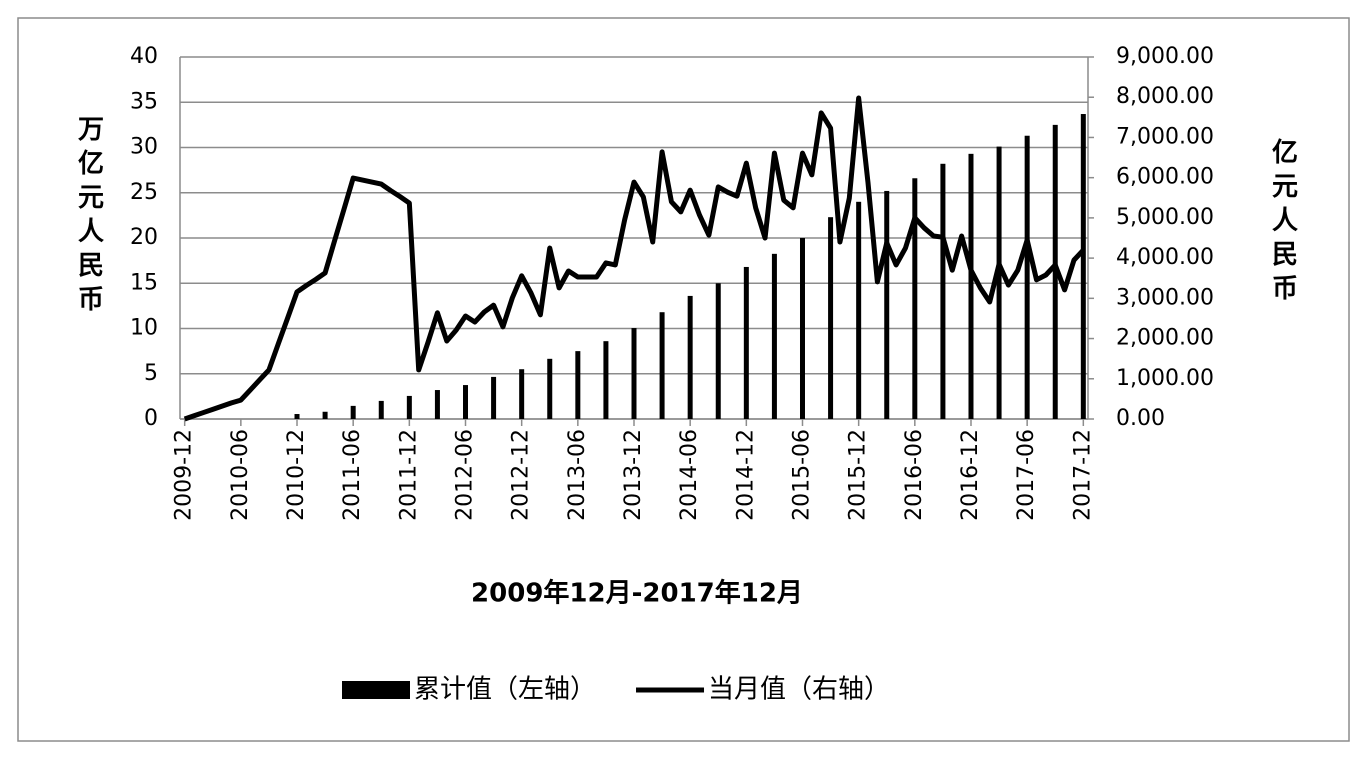 The width and height of the screenshot is (1367, 761). What do you see at coordinates (240, 475) in the screenshot?
I see `x-tick-label: 2010-06` at bounding box center [240, 475].